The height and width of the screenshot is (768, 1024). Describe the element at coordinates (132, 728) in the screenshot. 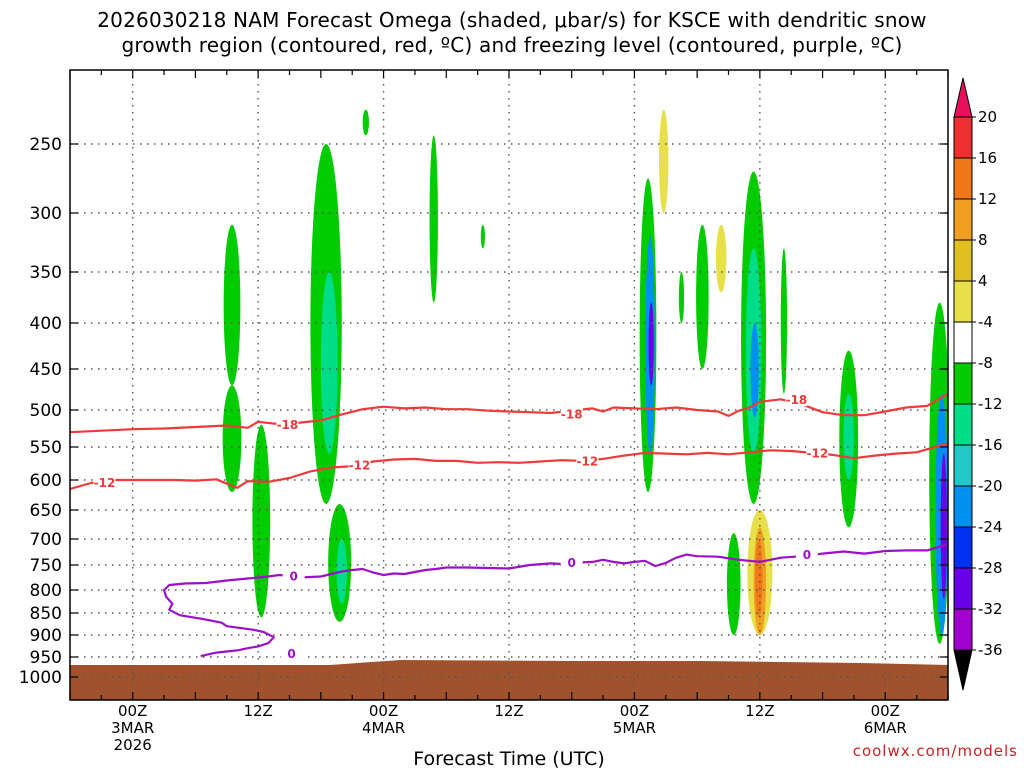

I see `x-tick-label: 3MAR` at that location.